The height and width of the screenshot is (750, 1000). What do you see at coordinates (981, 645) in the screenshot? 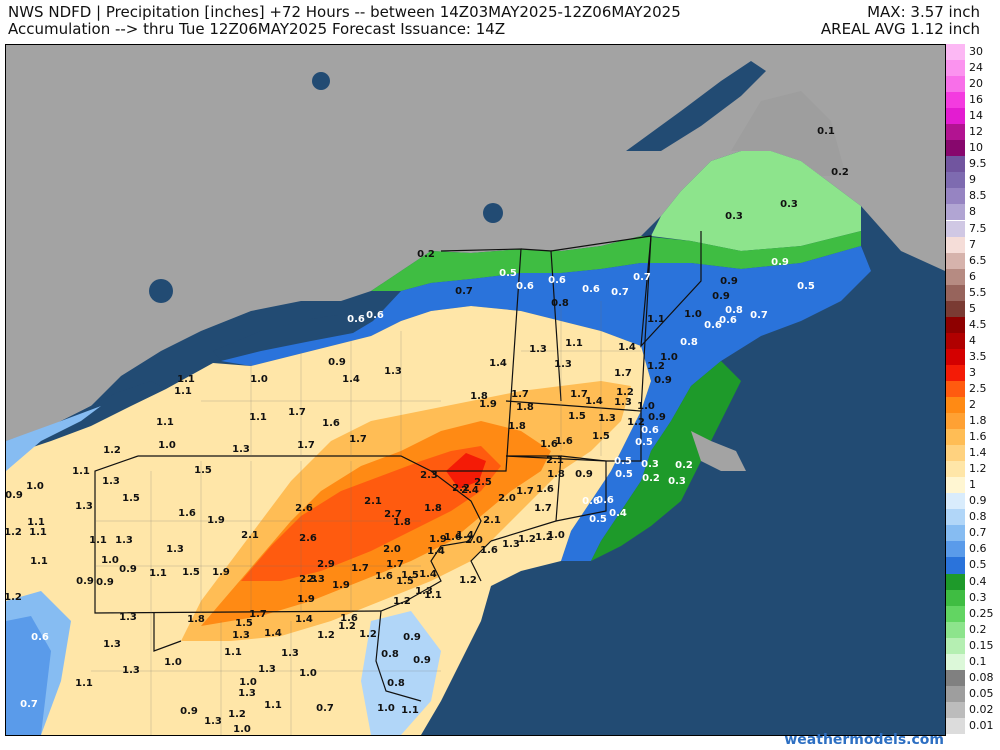
I see `legend-label: 0.15` at bounding box center [981, 645].